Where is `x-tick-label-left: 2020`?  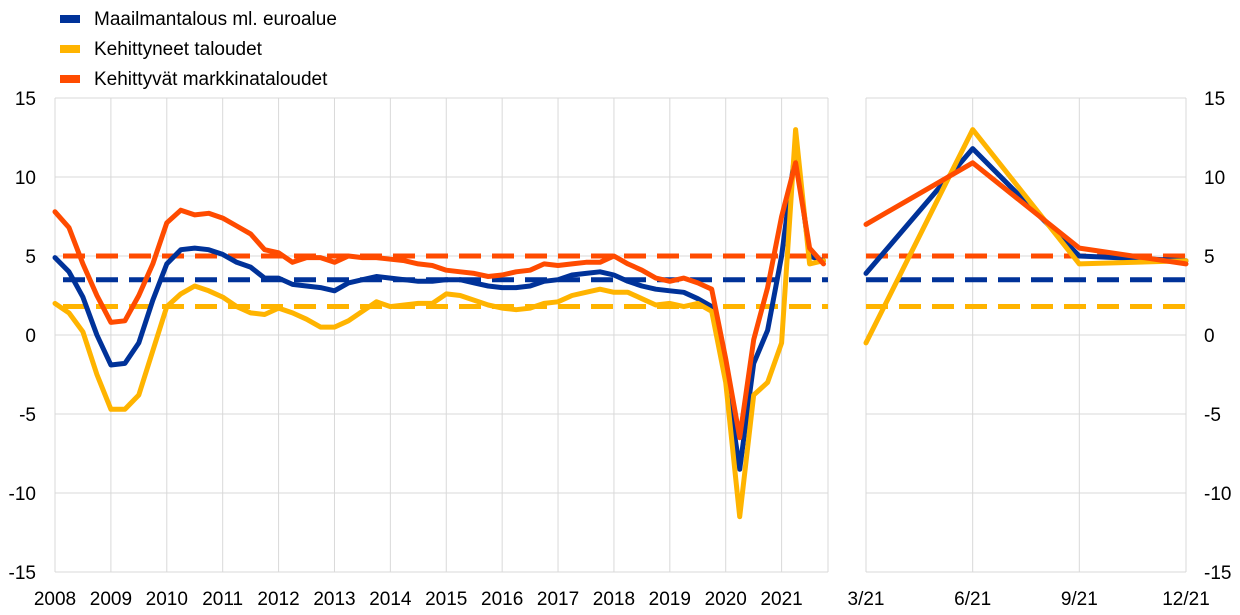 x-tick-label-left: 2020 is located at coordinates (726, 599).